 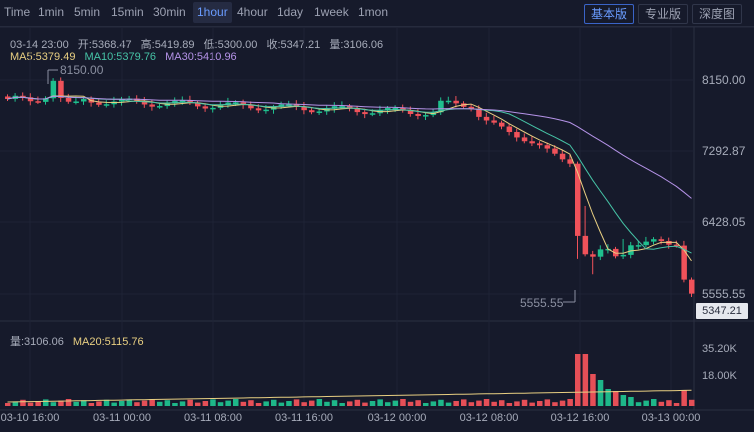 I want to click on interval-4hour: 4hour, so click(x=252, y=12).